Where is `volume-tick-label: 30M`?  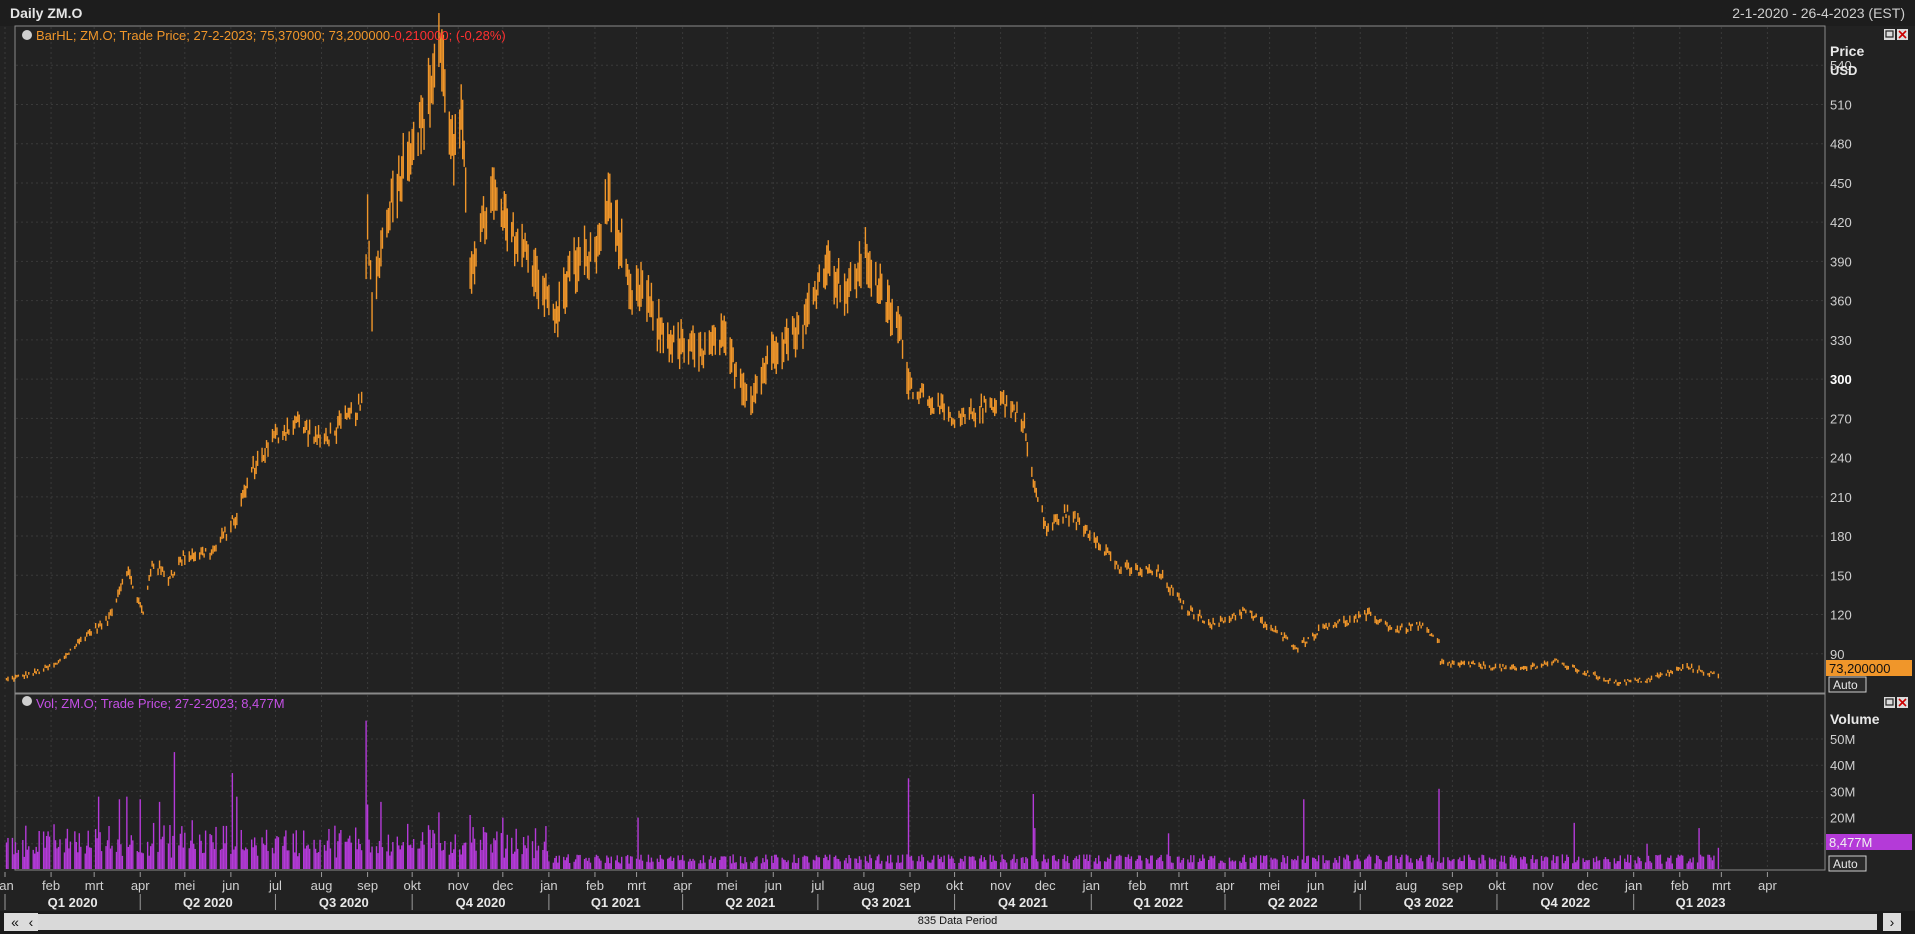
volume-tick-label: 30M is located at coordinates (1842, 791).